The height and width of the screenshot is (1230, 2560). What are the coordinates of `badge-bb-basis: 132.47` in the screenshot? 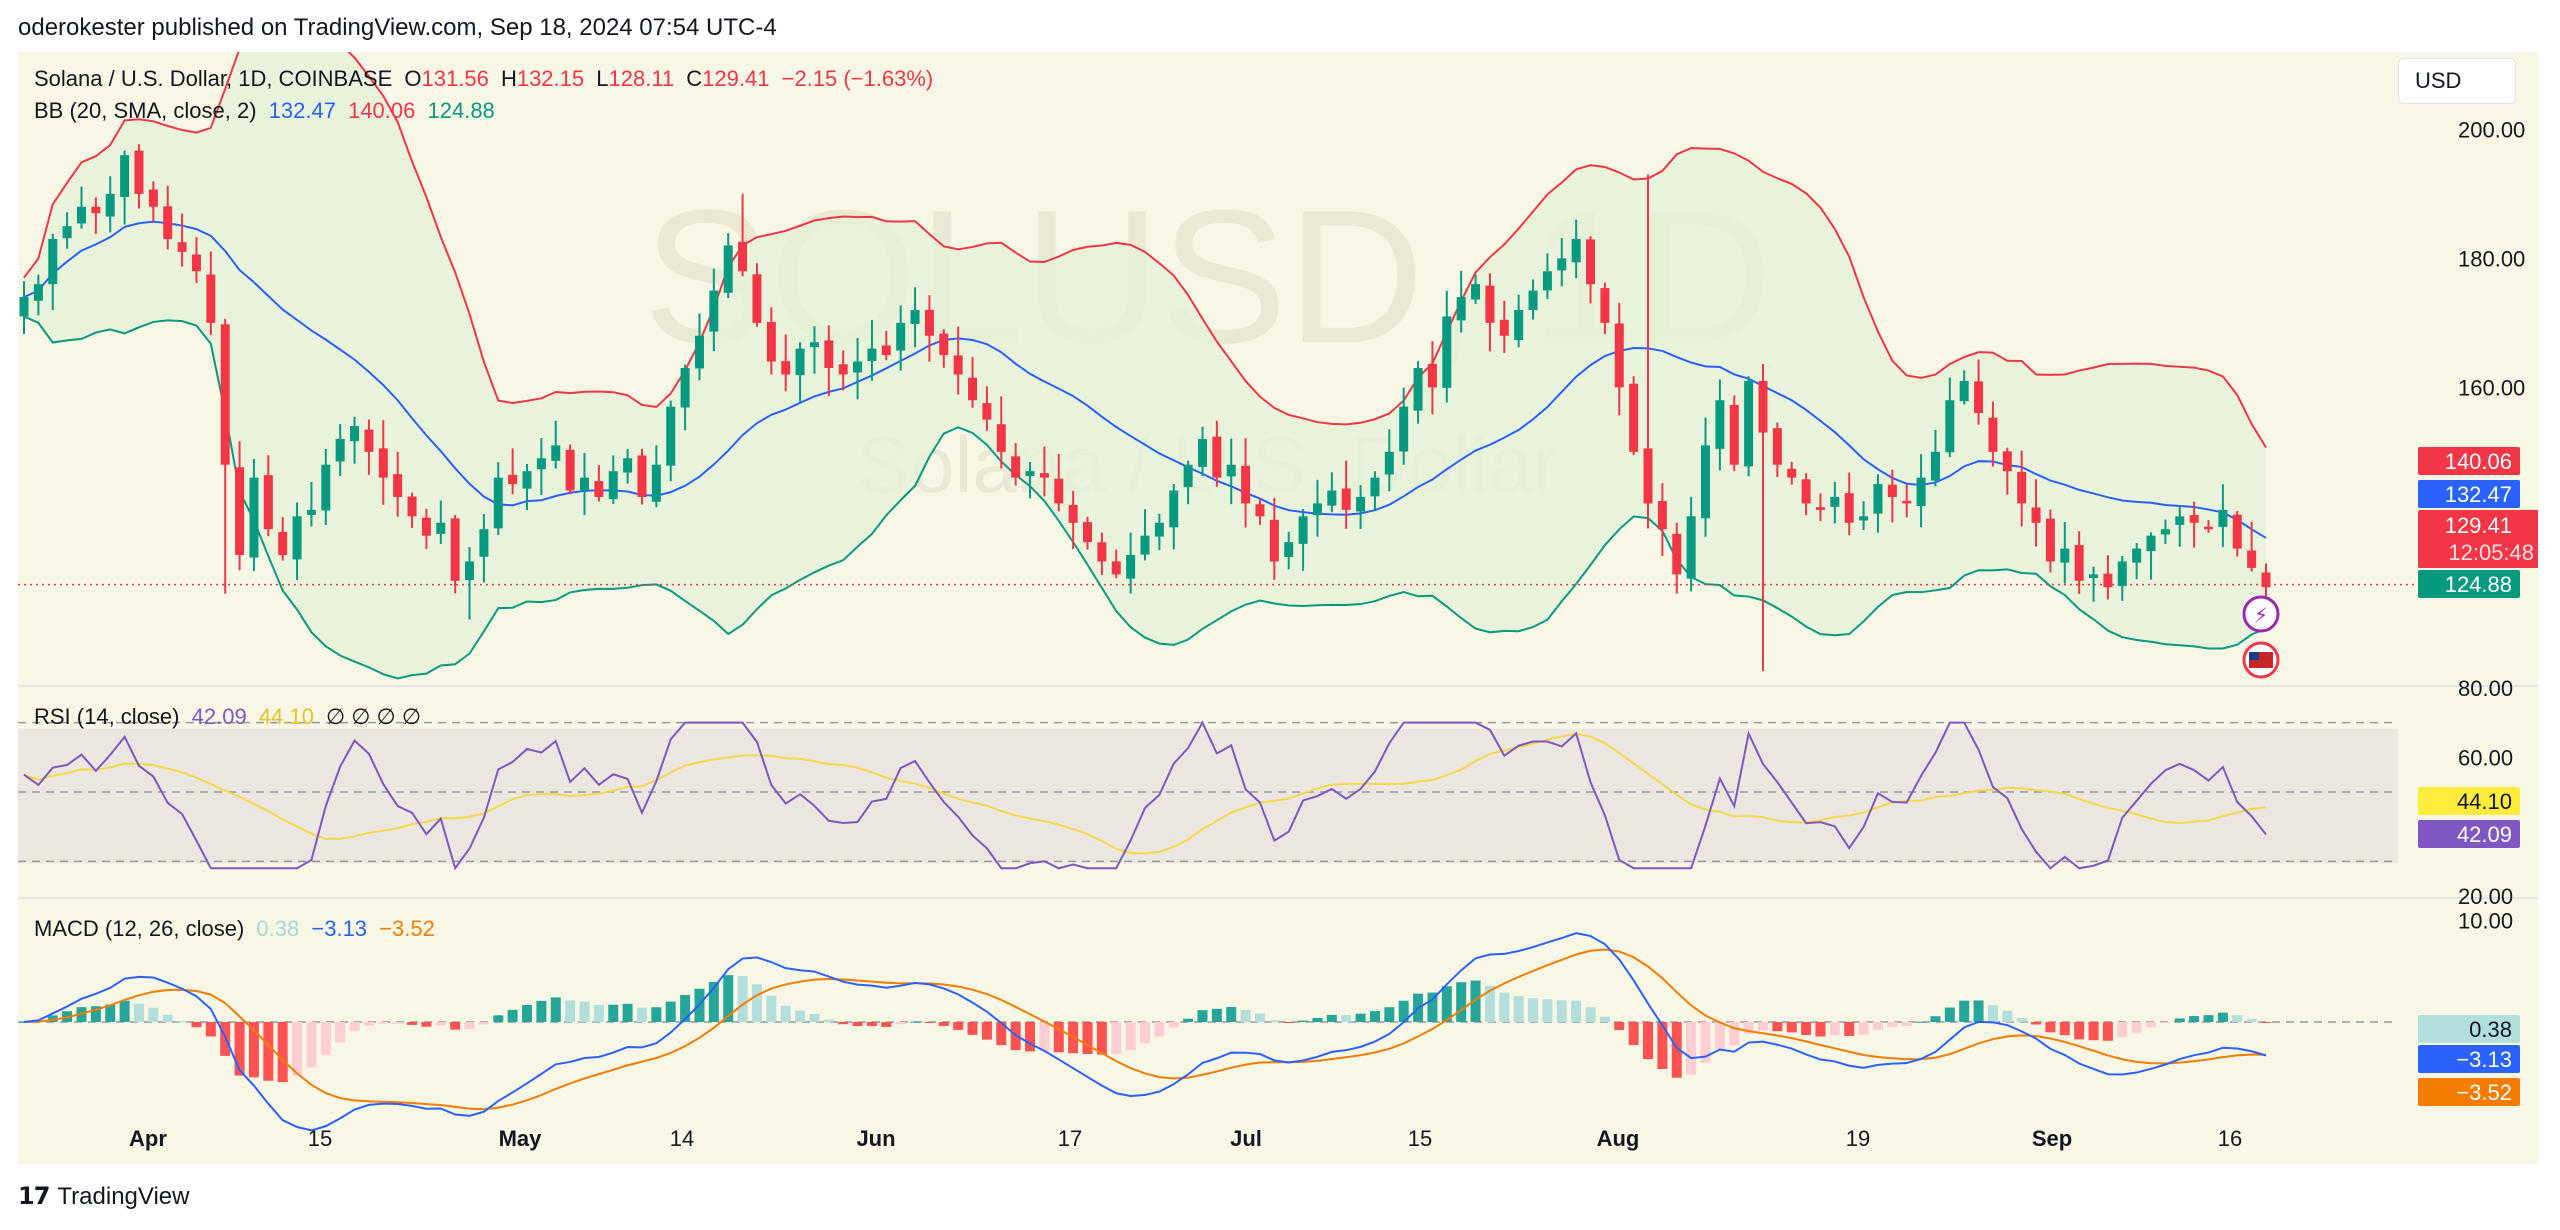 It's located at (2478, 494).